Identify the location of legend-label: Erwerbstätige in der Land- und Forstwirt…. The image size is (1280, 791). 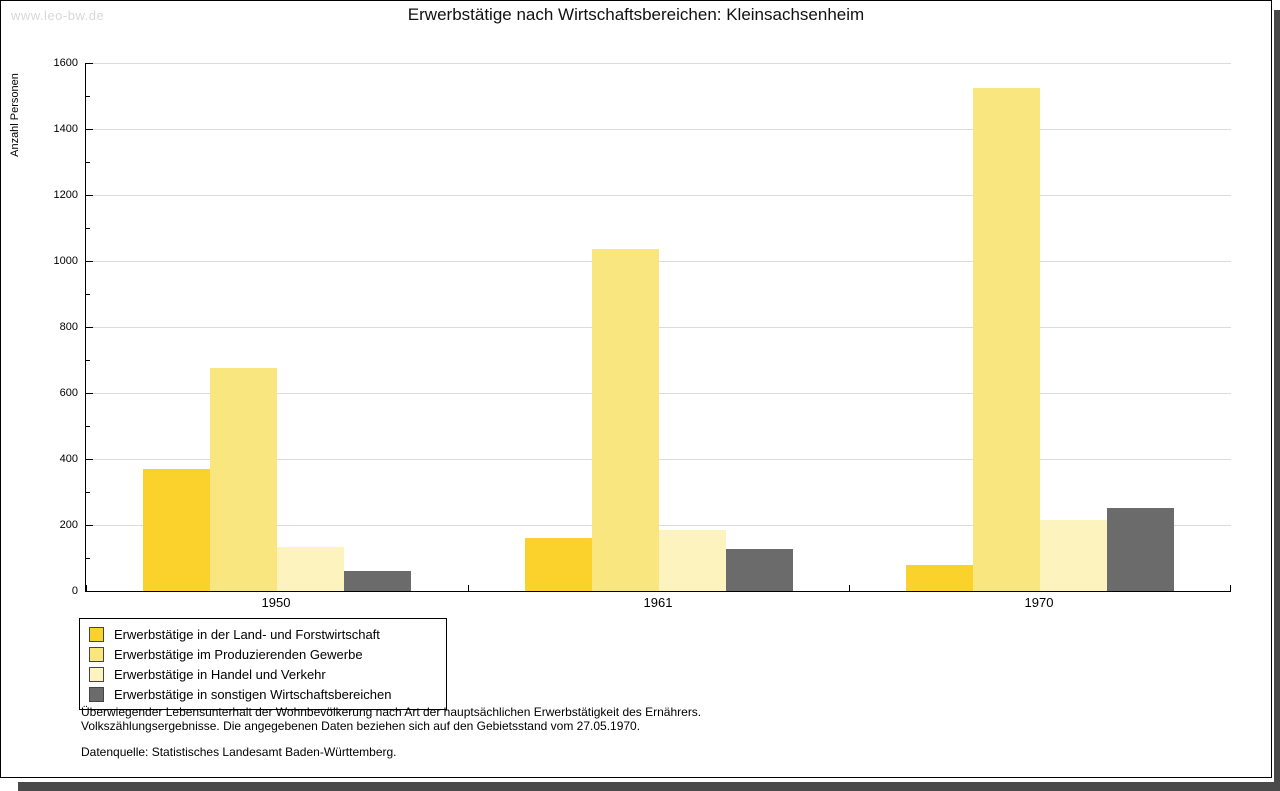
(247, 634).